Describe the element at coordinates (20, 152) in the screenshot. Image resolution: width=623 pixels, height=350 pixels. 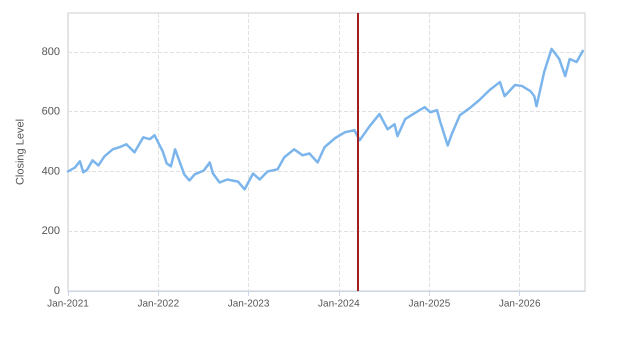
I see `y-axis-title: Closing Level` at that location.